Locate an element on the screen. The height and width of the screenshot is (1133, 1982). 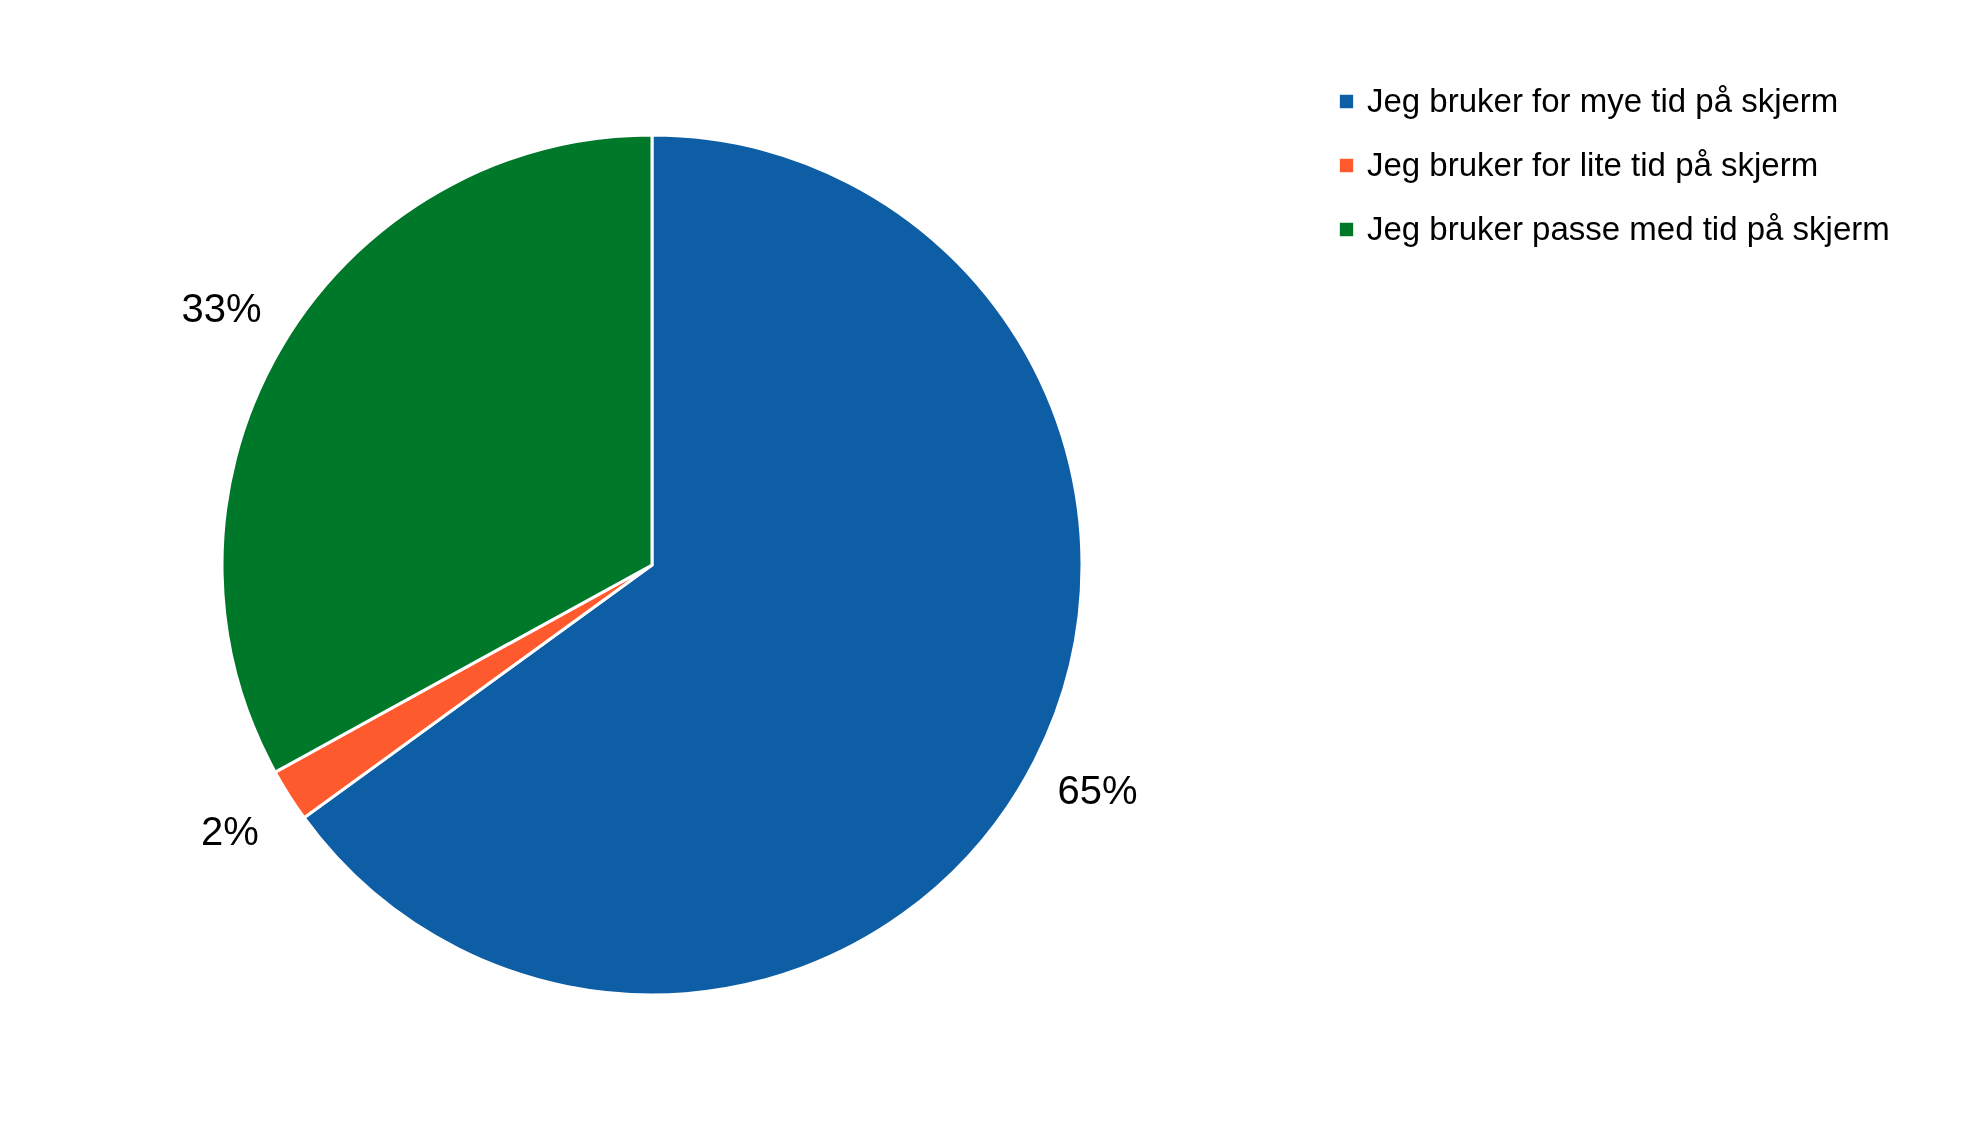
legend-label: Jeg bruker for lite tid på skjerm is located at coordinates (1593, 164).